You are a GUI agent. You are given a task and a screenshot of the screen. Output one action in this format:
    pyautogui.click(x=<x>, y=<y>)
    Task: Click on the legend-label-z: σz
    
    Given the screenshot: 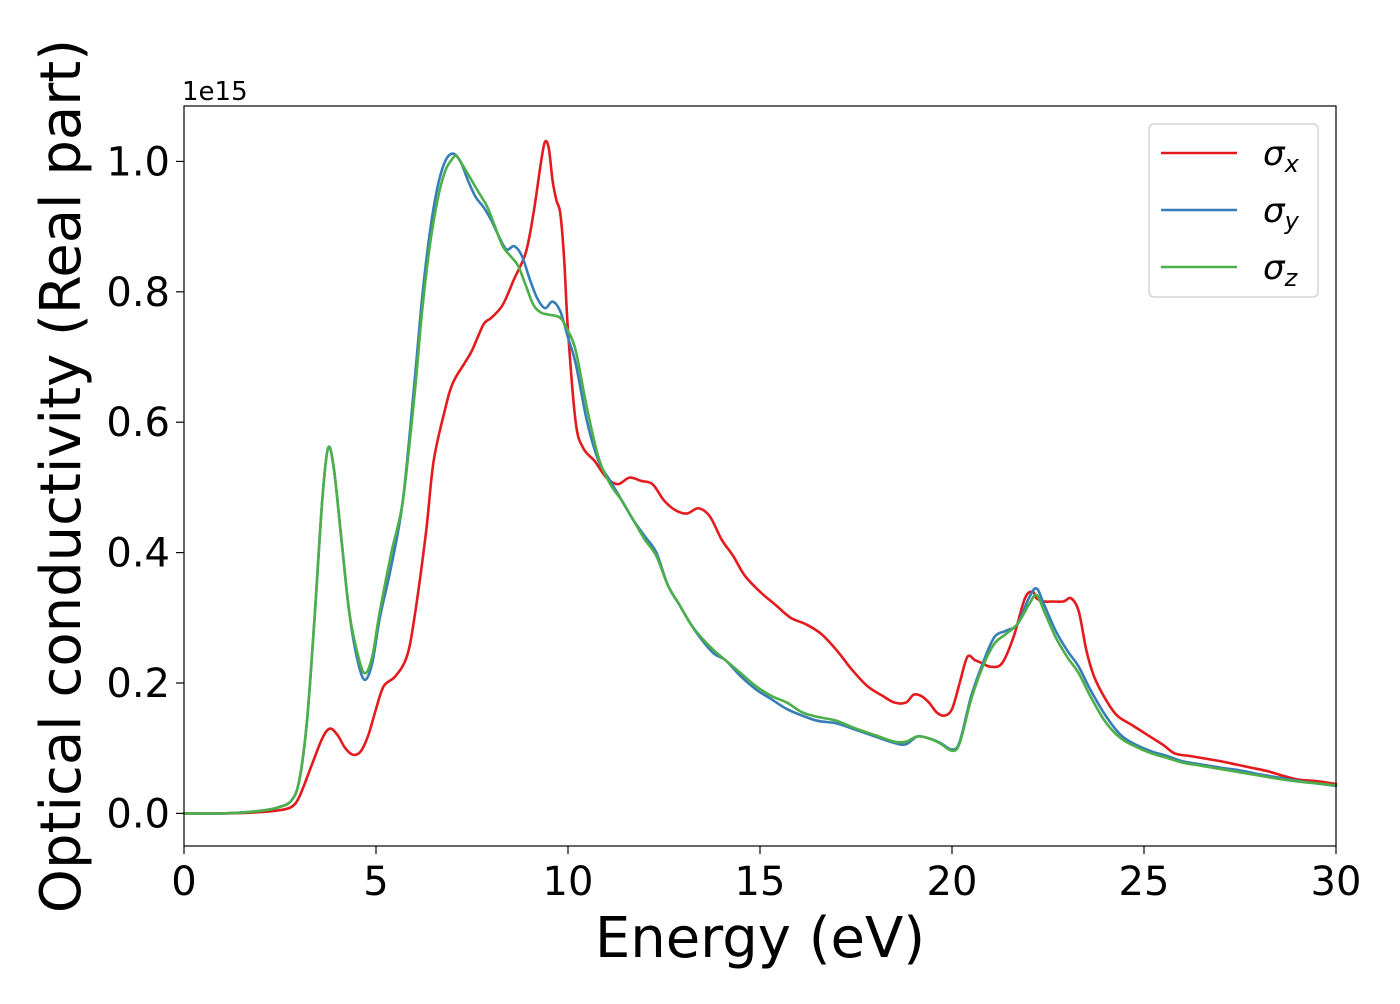 What is the action you would take?
    pyautogui.click(x=1281, y=270)
    